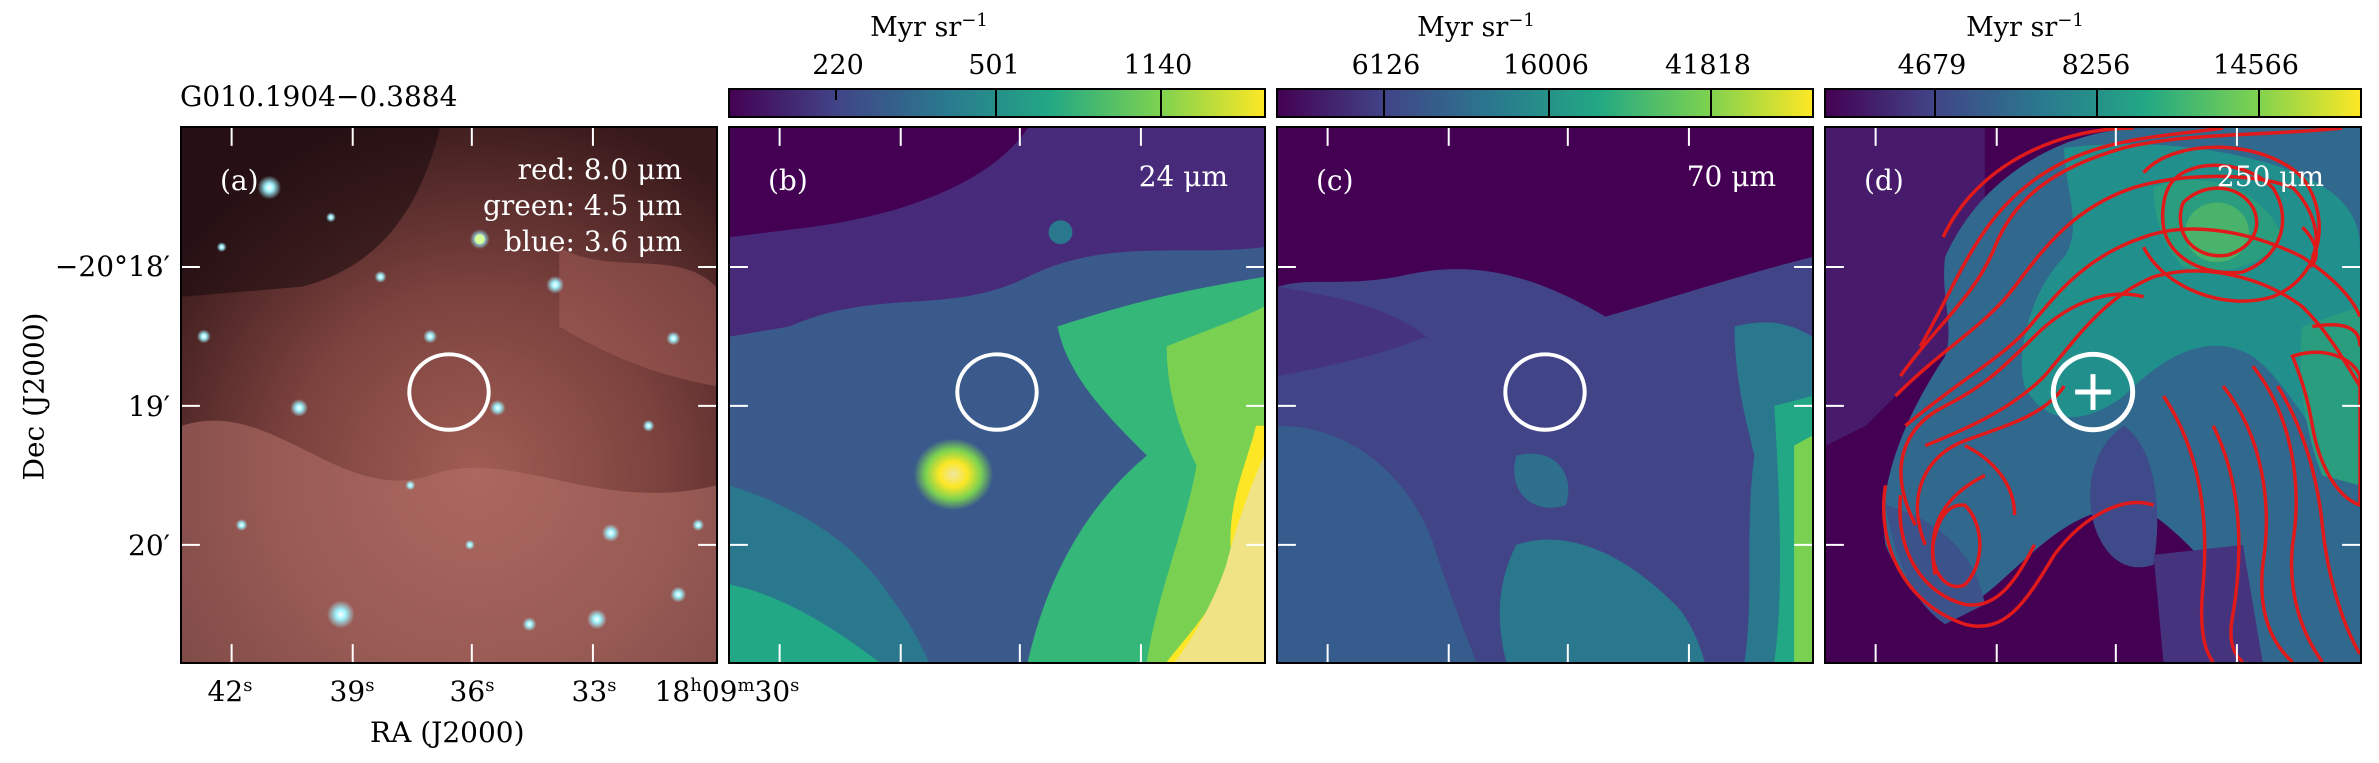 The image size is (2379, 763). What do you see at coordinates (472, 691) in the screenshot?
I see `x-tick-label: 36s` at bounding box center [472, 691].